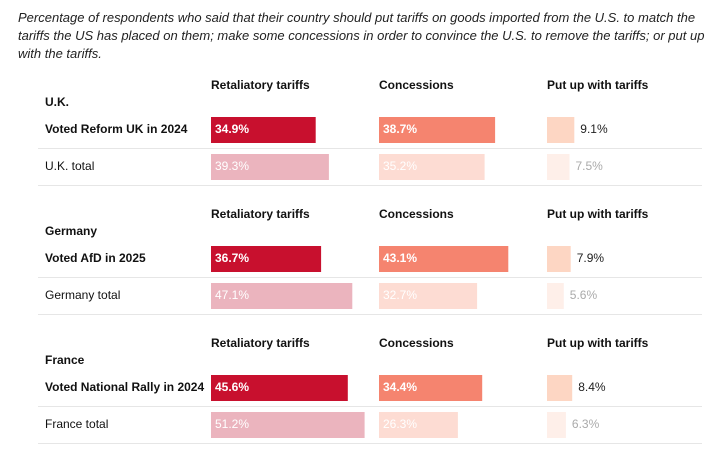 The height and width of the screenshot is (456, 723). What do you see at coordinates (65, 360) in the screenshot?
I see `group-name: France` at bounding box center [65, 360].